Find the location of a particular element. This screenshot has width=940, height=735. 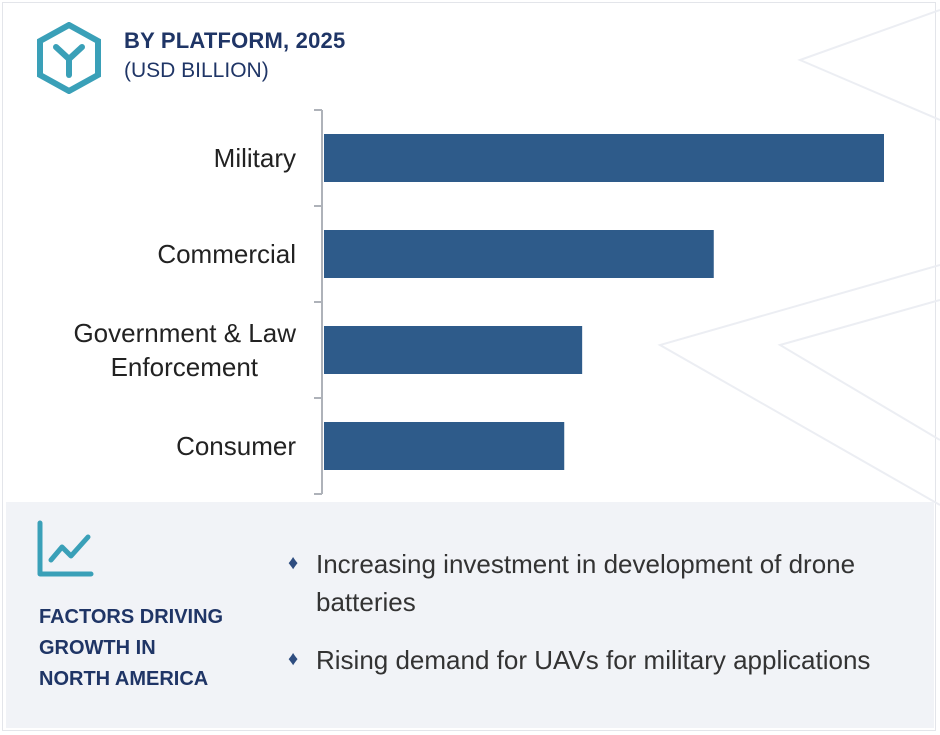

category-label: Government & Law is located at coordinates (184, 333).